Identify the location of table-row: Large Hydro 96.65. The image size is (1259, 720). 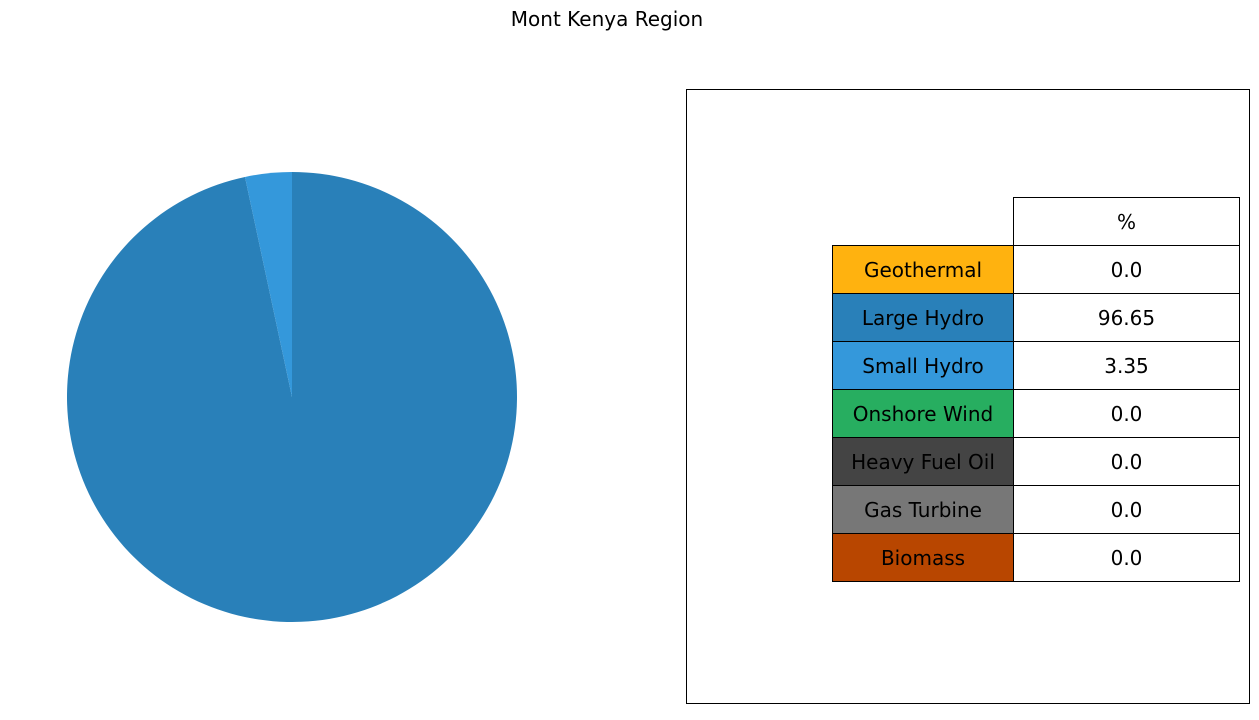
(1036, 317).